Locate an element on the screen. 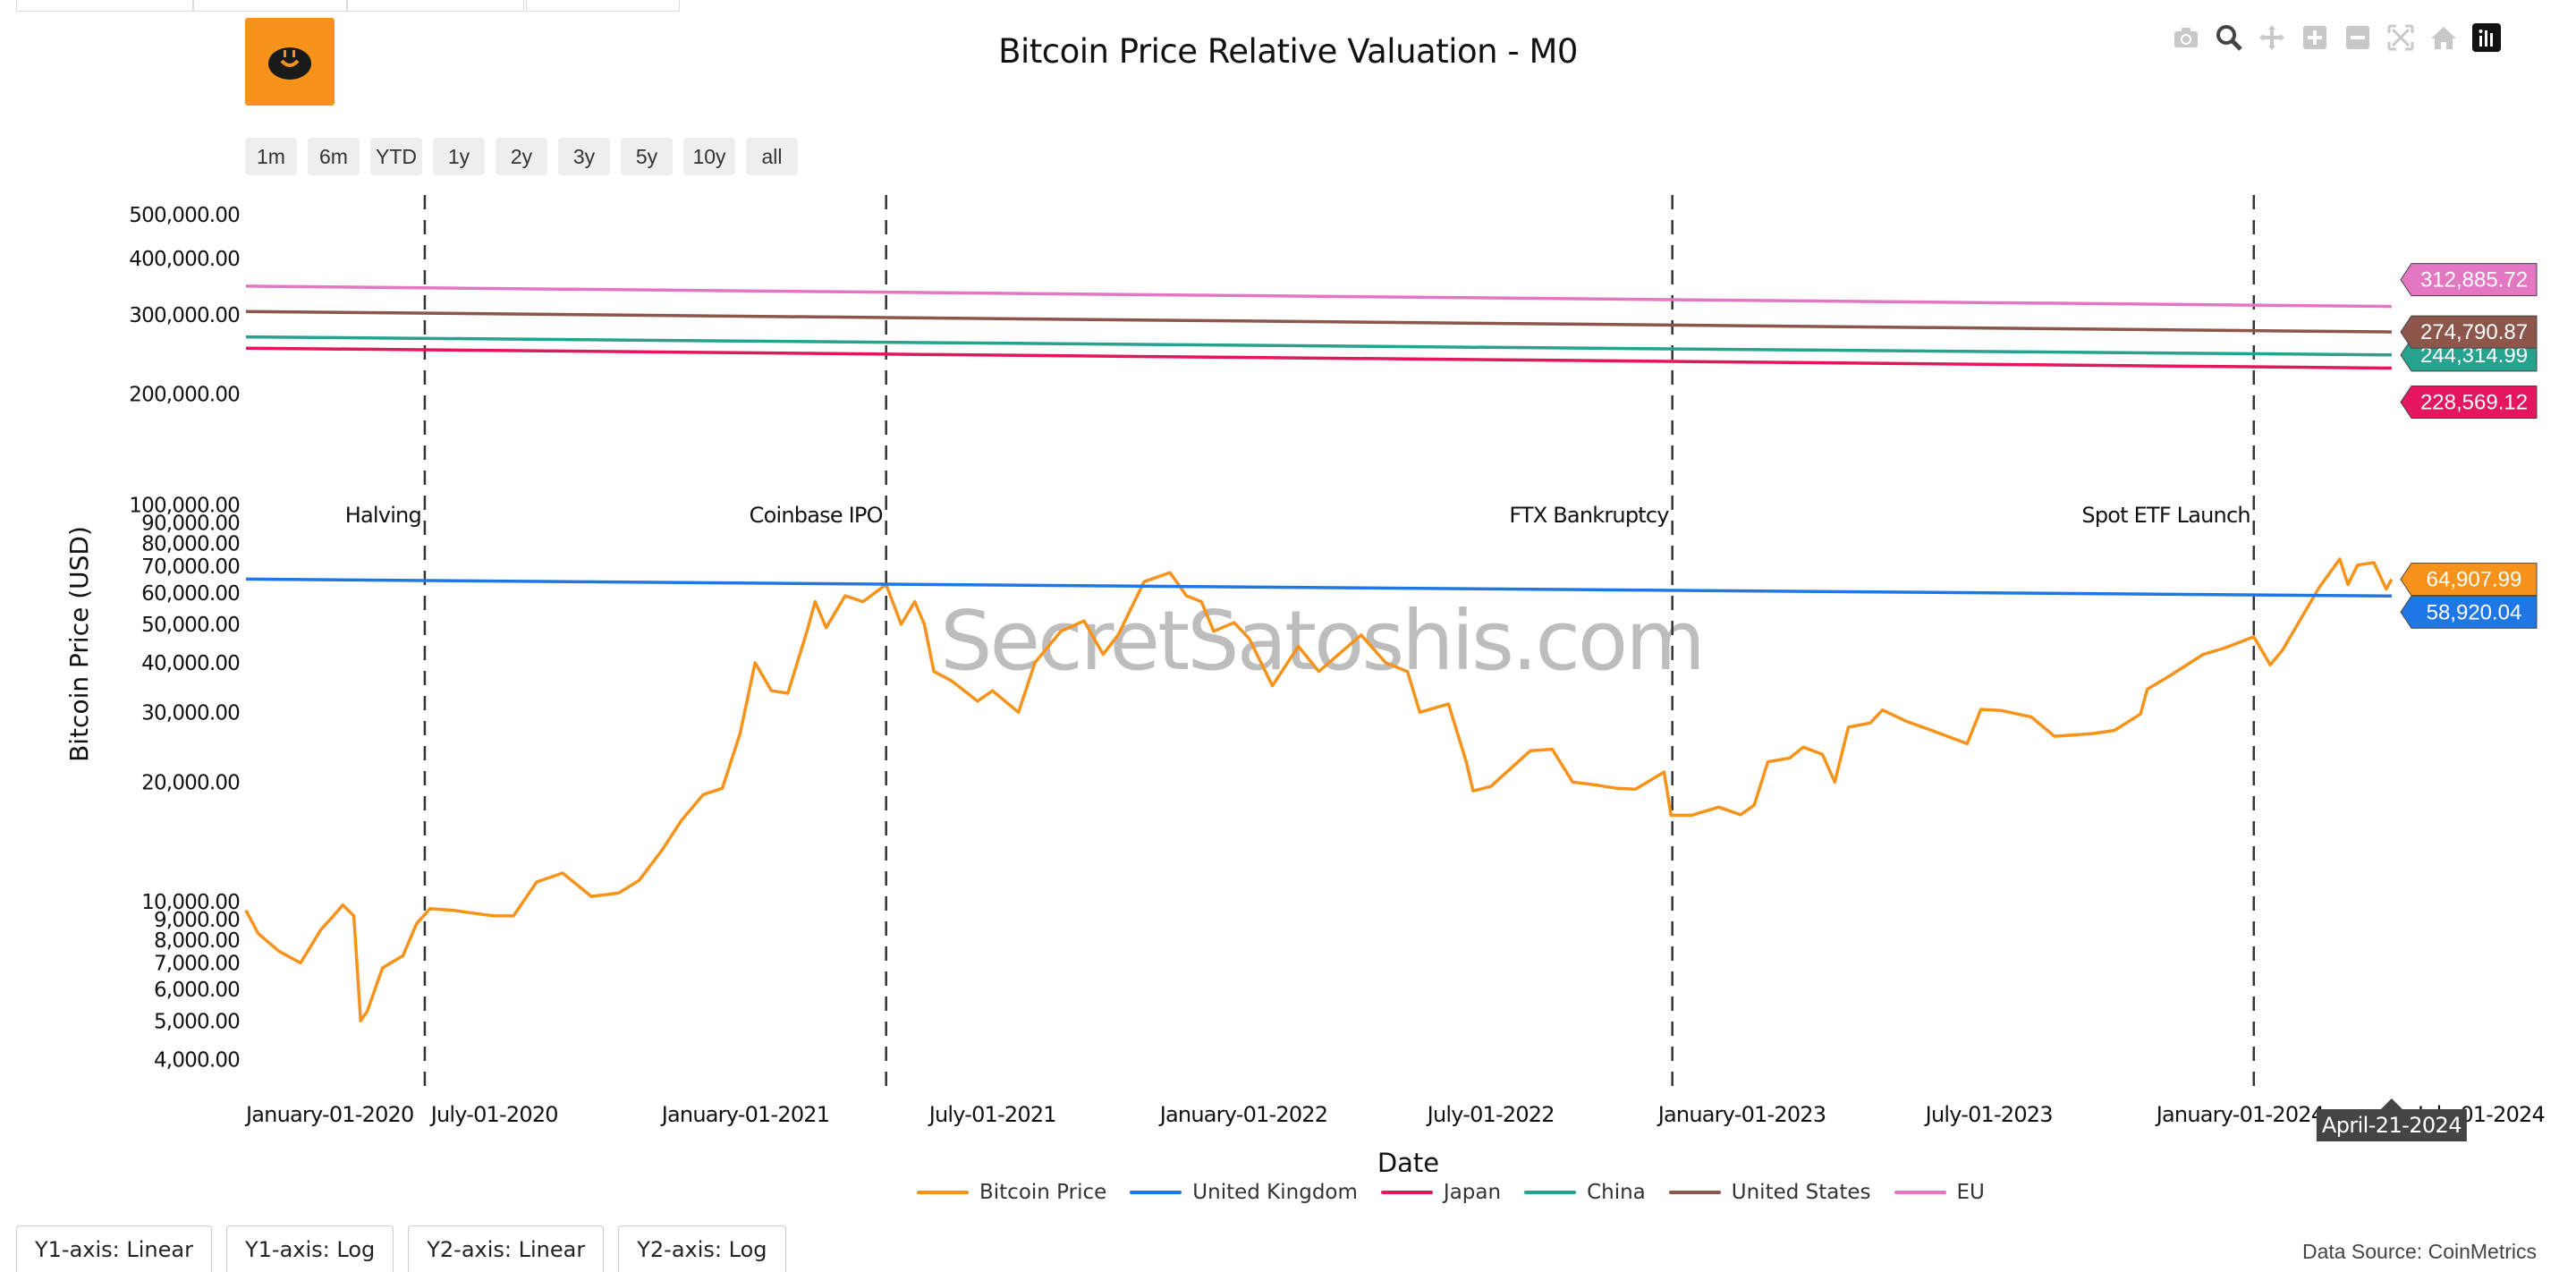 The width and height of the screenshot is (2576, 1272). y1-log-button: Y1-axis: Log is located at coordinates (309, 1248).